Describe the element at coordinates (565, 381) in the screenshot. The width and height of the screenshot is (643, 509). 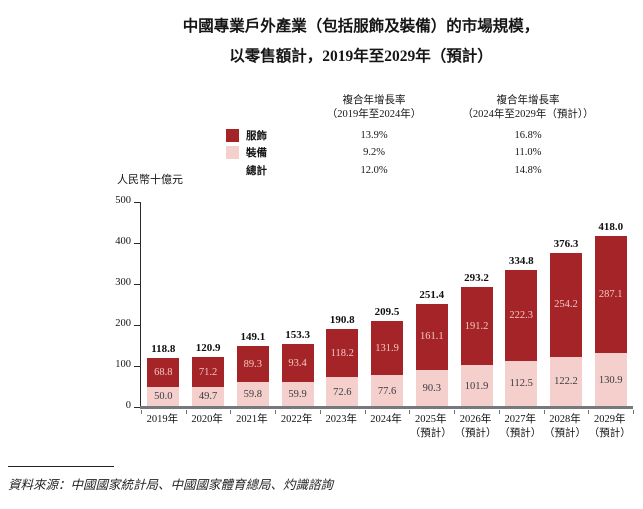
I see `bar-segment-equipment: 122.2` at that location.